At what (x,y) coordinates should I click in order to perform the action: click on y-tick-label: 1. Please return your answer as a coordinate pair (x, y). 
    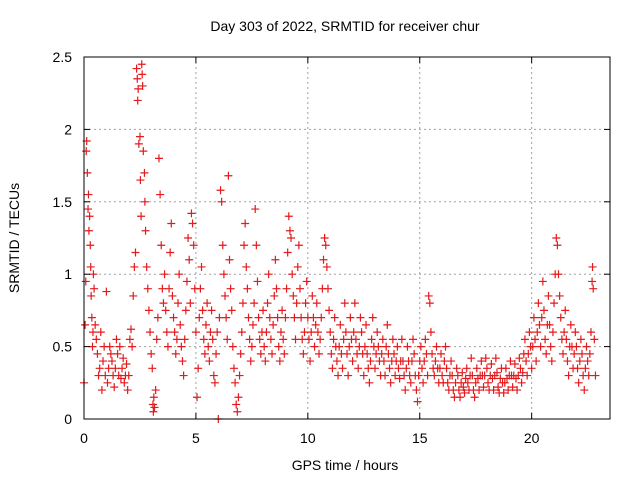
    Looking at the image, I should click on (68, 274).